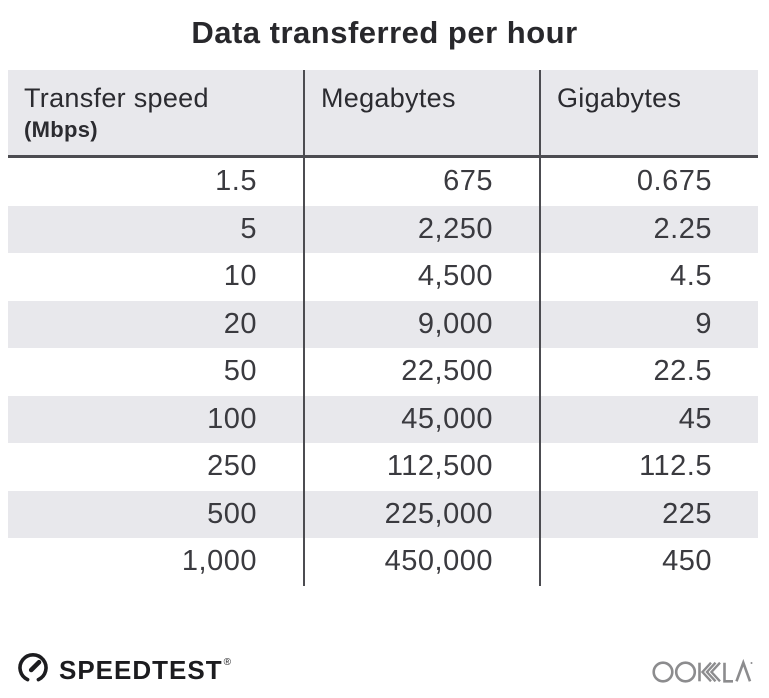 The height and width of the screenshot is (698, 769). I want to click on table-row: 250 112,500 112.5, so click(383, 467).